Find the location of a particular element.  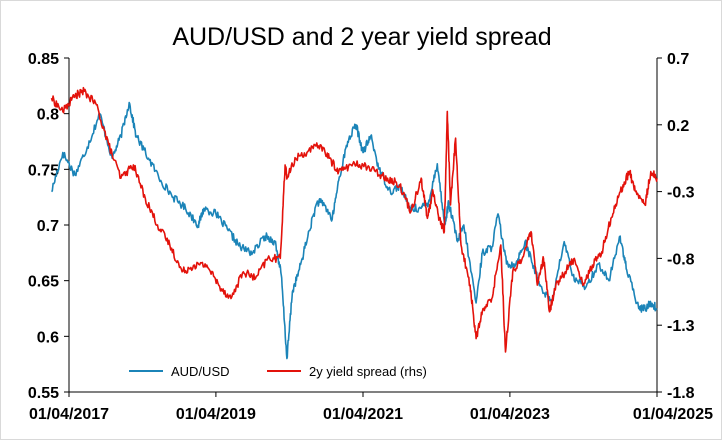

left-tick-label: 0.65 is located at coordinates (43, 282).